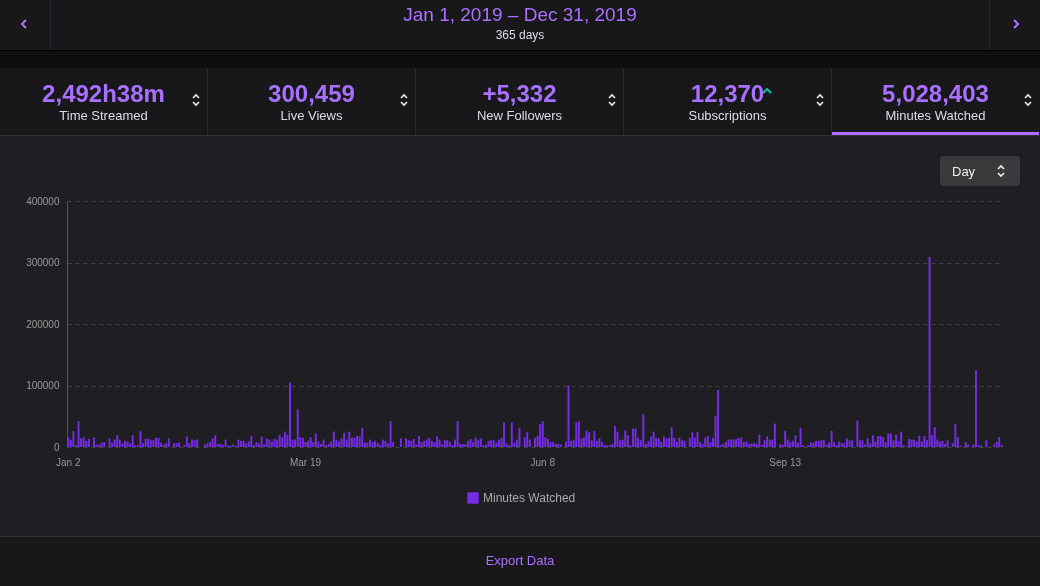 The width and height of the screenshot is (1040, 586). I want to click on x-tick-label: Jan 2, so click(68, 462).